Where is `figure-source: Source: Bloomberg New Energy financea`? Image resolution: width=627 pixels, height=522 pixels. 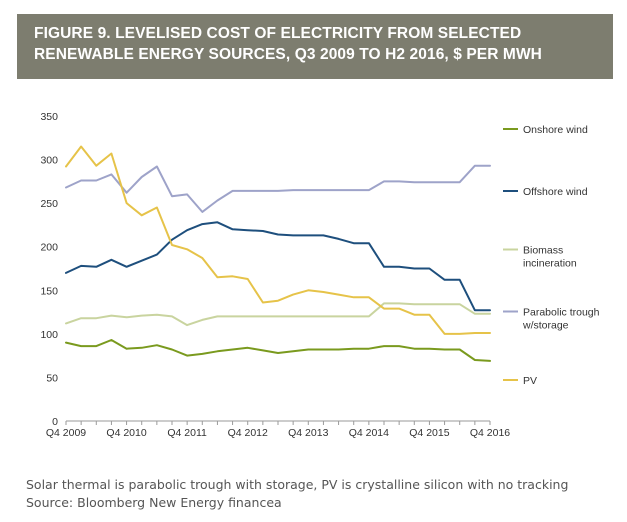
figure-source: Source: Bloomberg New Energy financea is located at coordinates (154, 502).